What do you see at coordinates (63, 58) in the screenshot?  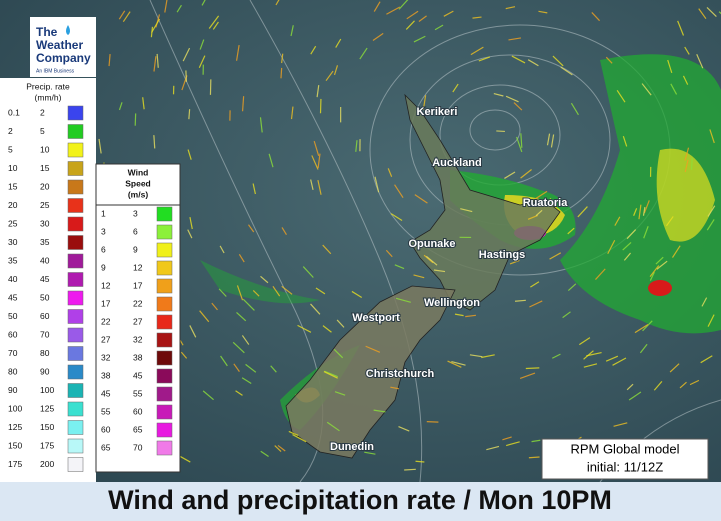 I see `logo-text: Company` at bounding box center [63, 58].